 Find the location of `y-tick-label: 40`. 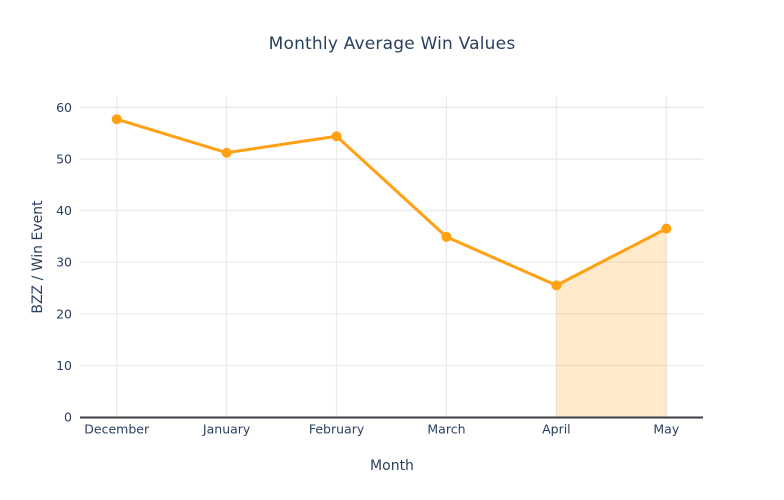

y-tick-label: 40 is located at coordinates (64, 210).